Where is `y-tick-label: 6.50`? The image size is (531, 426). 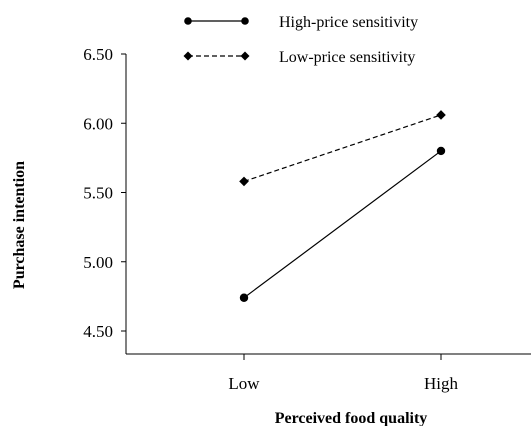
y-tick-label: 6.50 is located at coordinates (98, 54).